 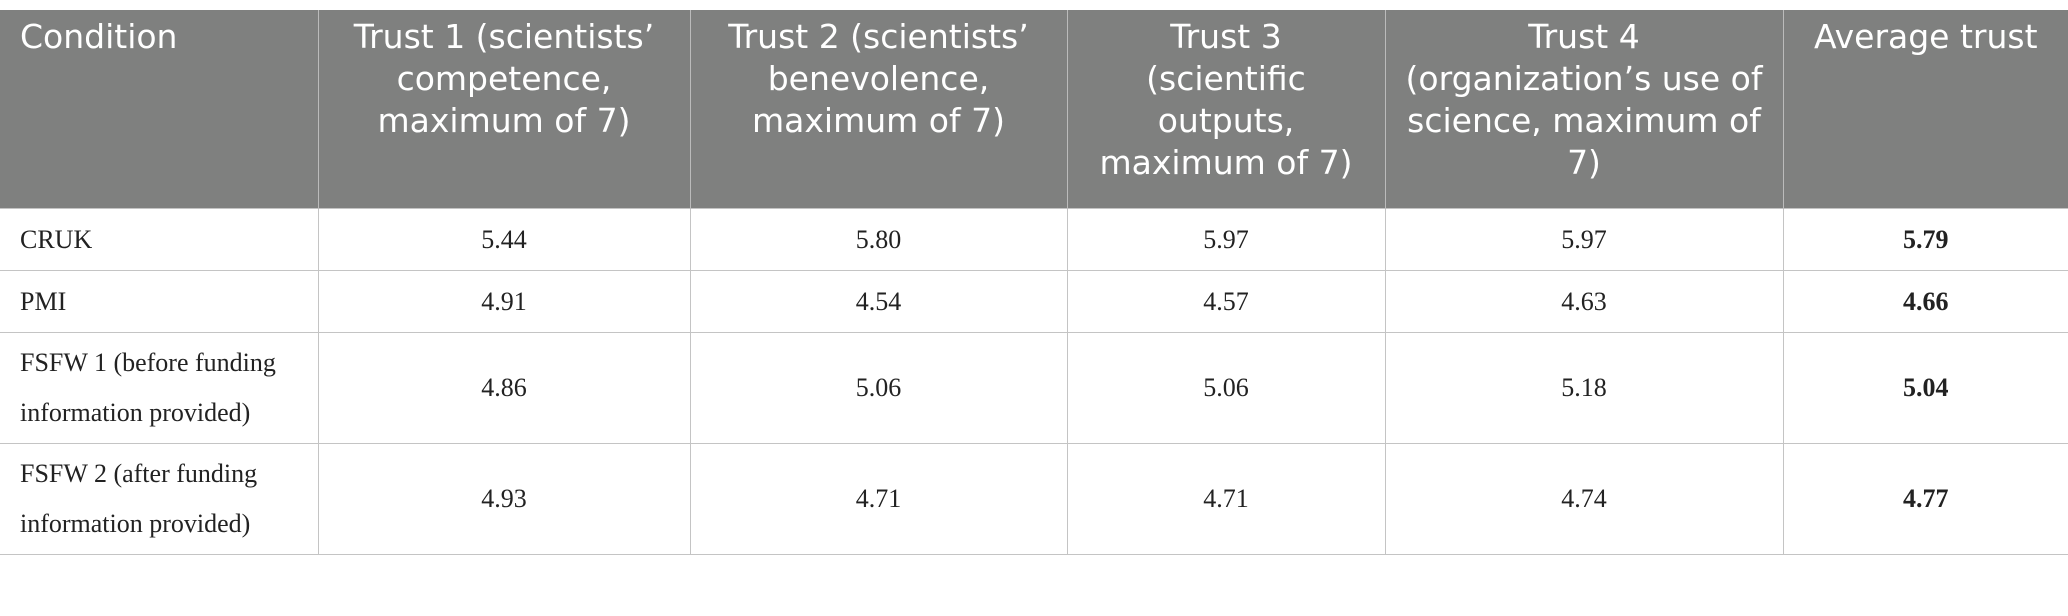 What do you see at coordinates (1925, 388) in the screenshot?
I see `table-cell: 5.04` at bounding box center [1925, 388].